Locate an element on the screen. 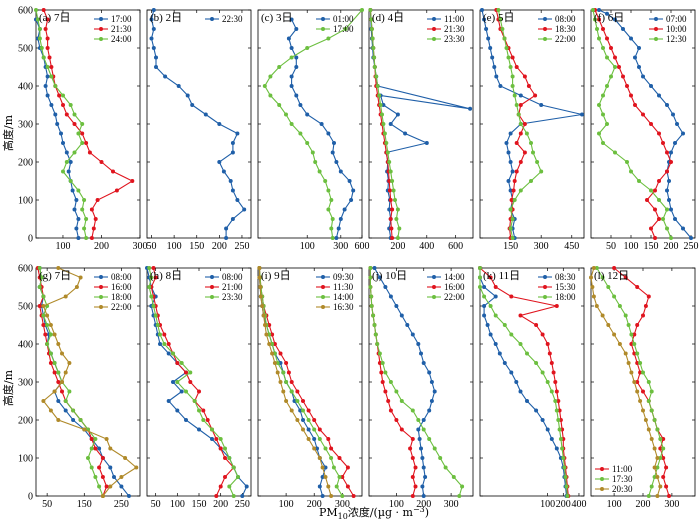 The width and height of the screenshot is (700, 523). y-tick-label: 0 is located at coordinates (30, 497).